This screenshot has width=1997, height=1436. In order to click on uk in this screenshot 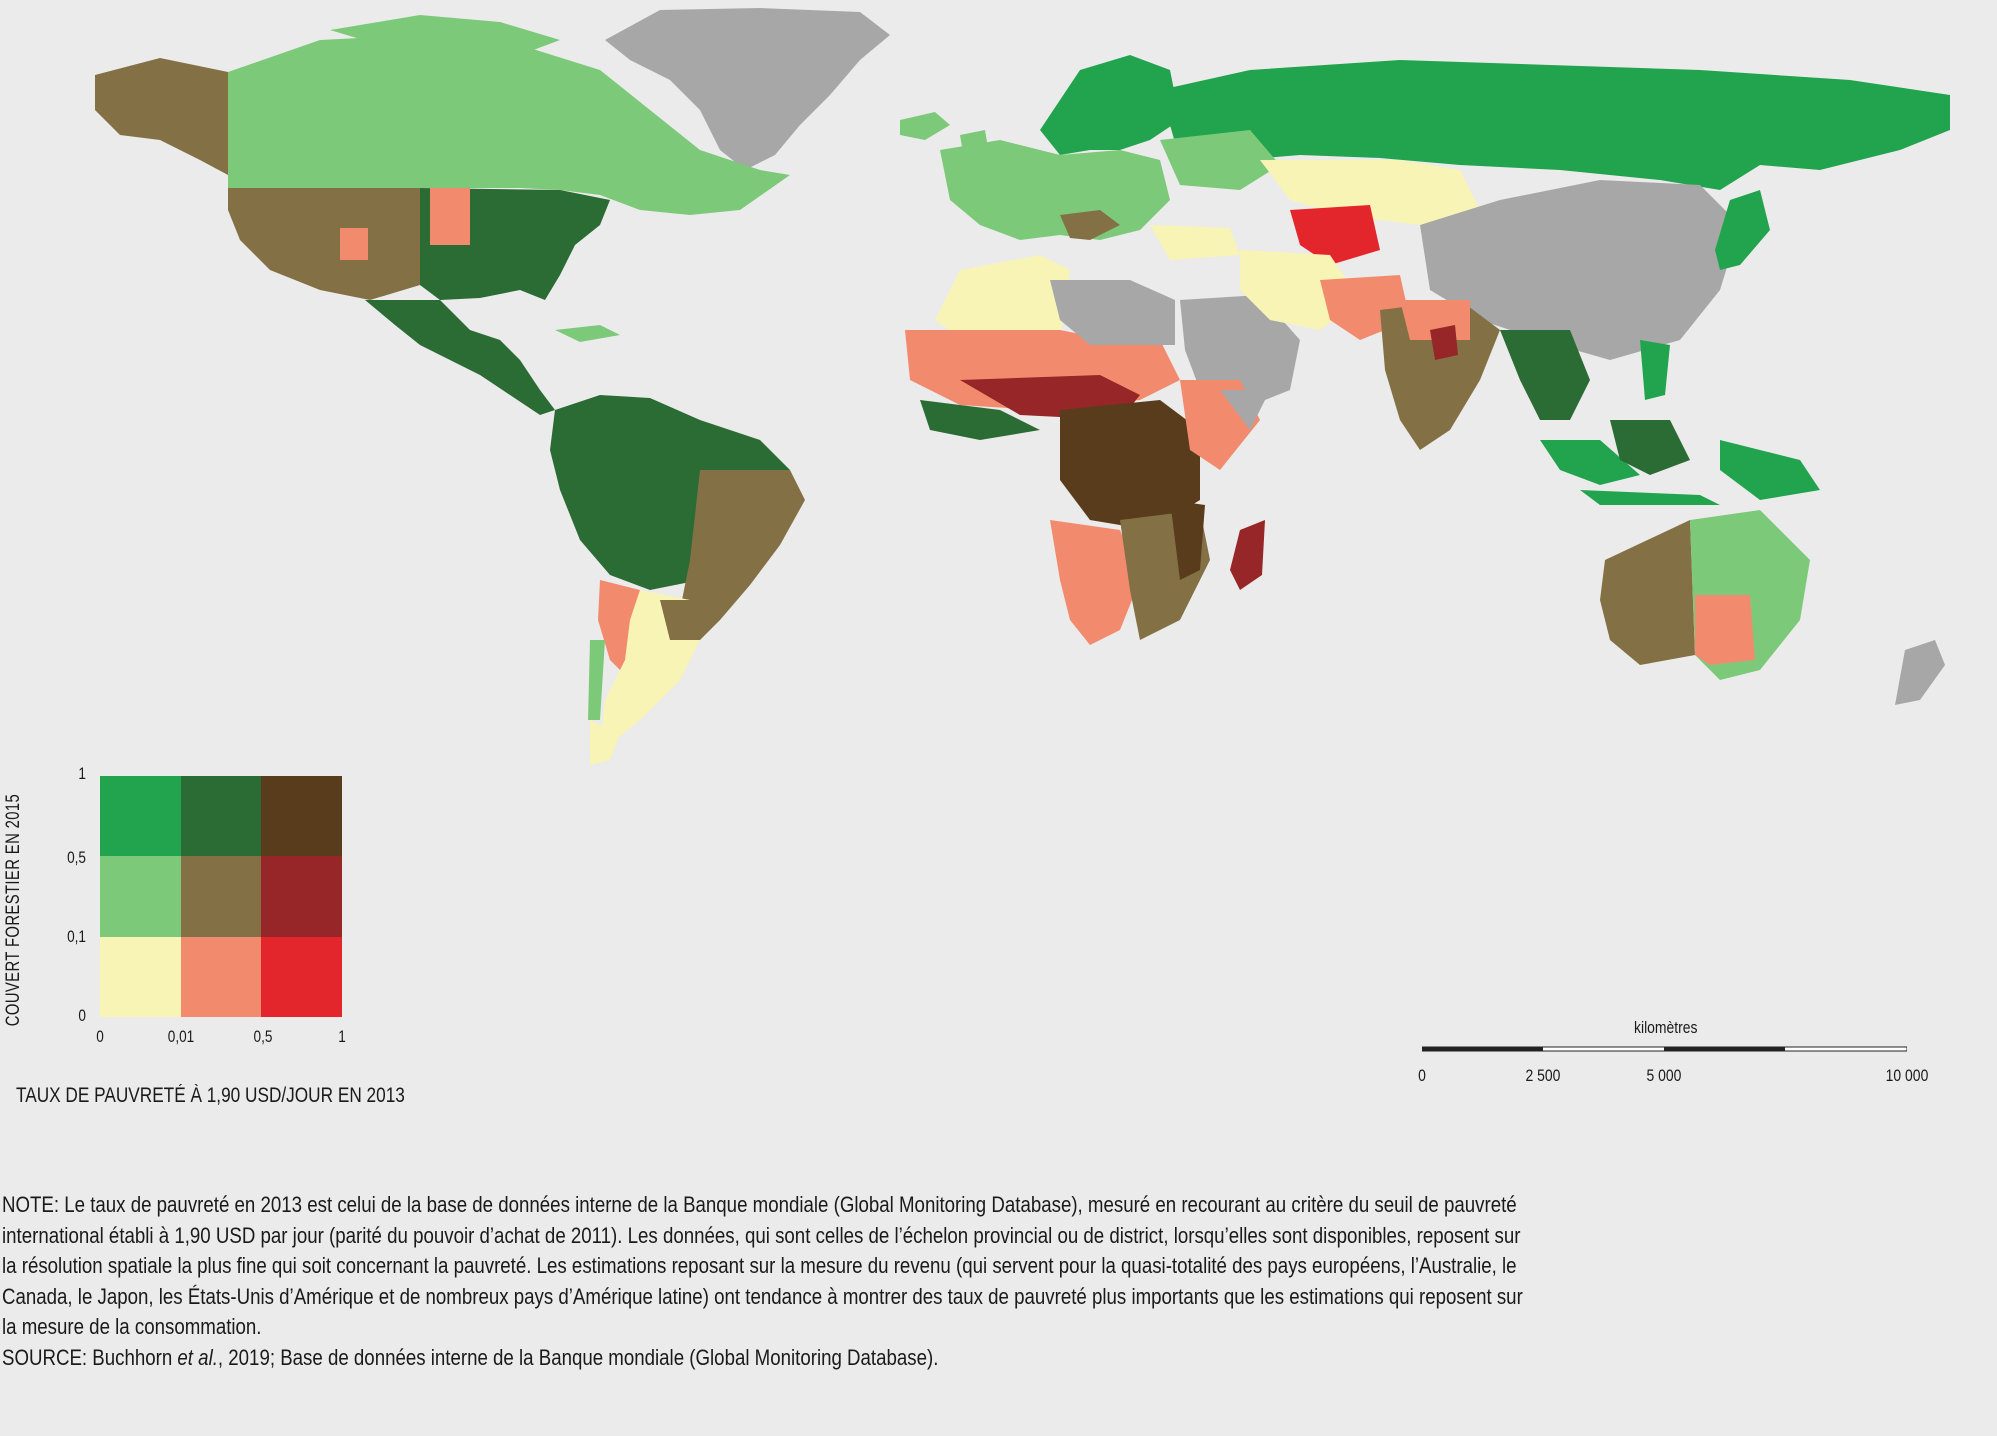, I will do `click(975, 147)`.